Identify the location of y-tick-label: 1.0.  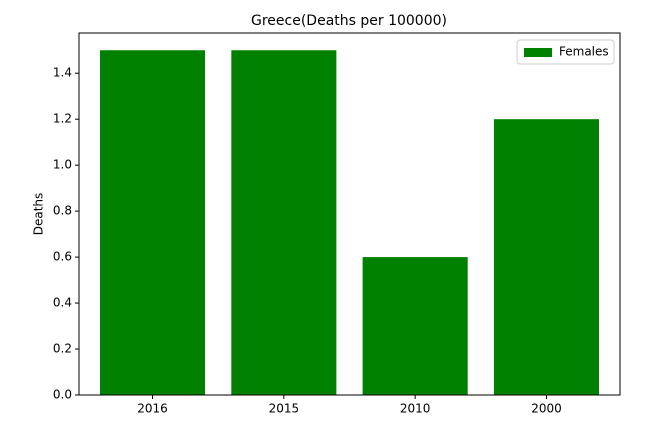
(62, 165).